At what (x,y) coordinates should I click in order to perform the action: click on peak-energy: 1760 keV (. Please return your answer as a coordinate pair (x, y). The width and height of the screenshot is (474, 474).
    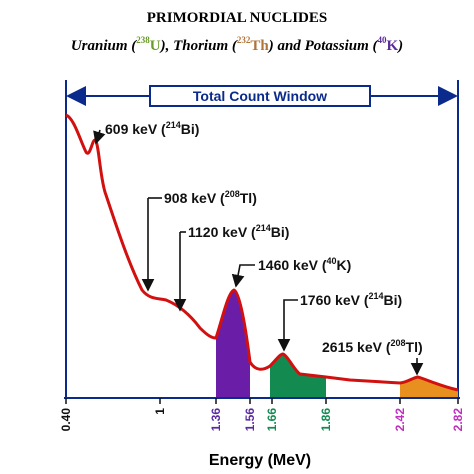
    Looking at the image, I should click on (334, 300).